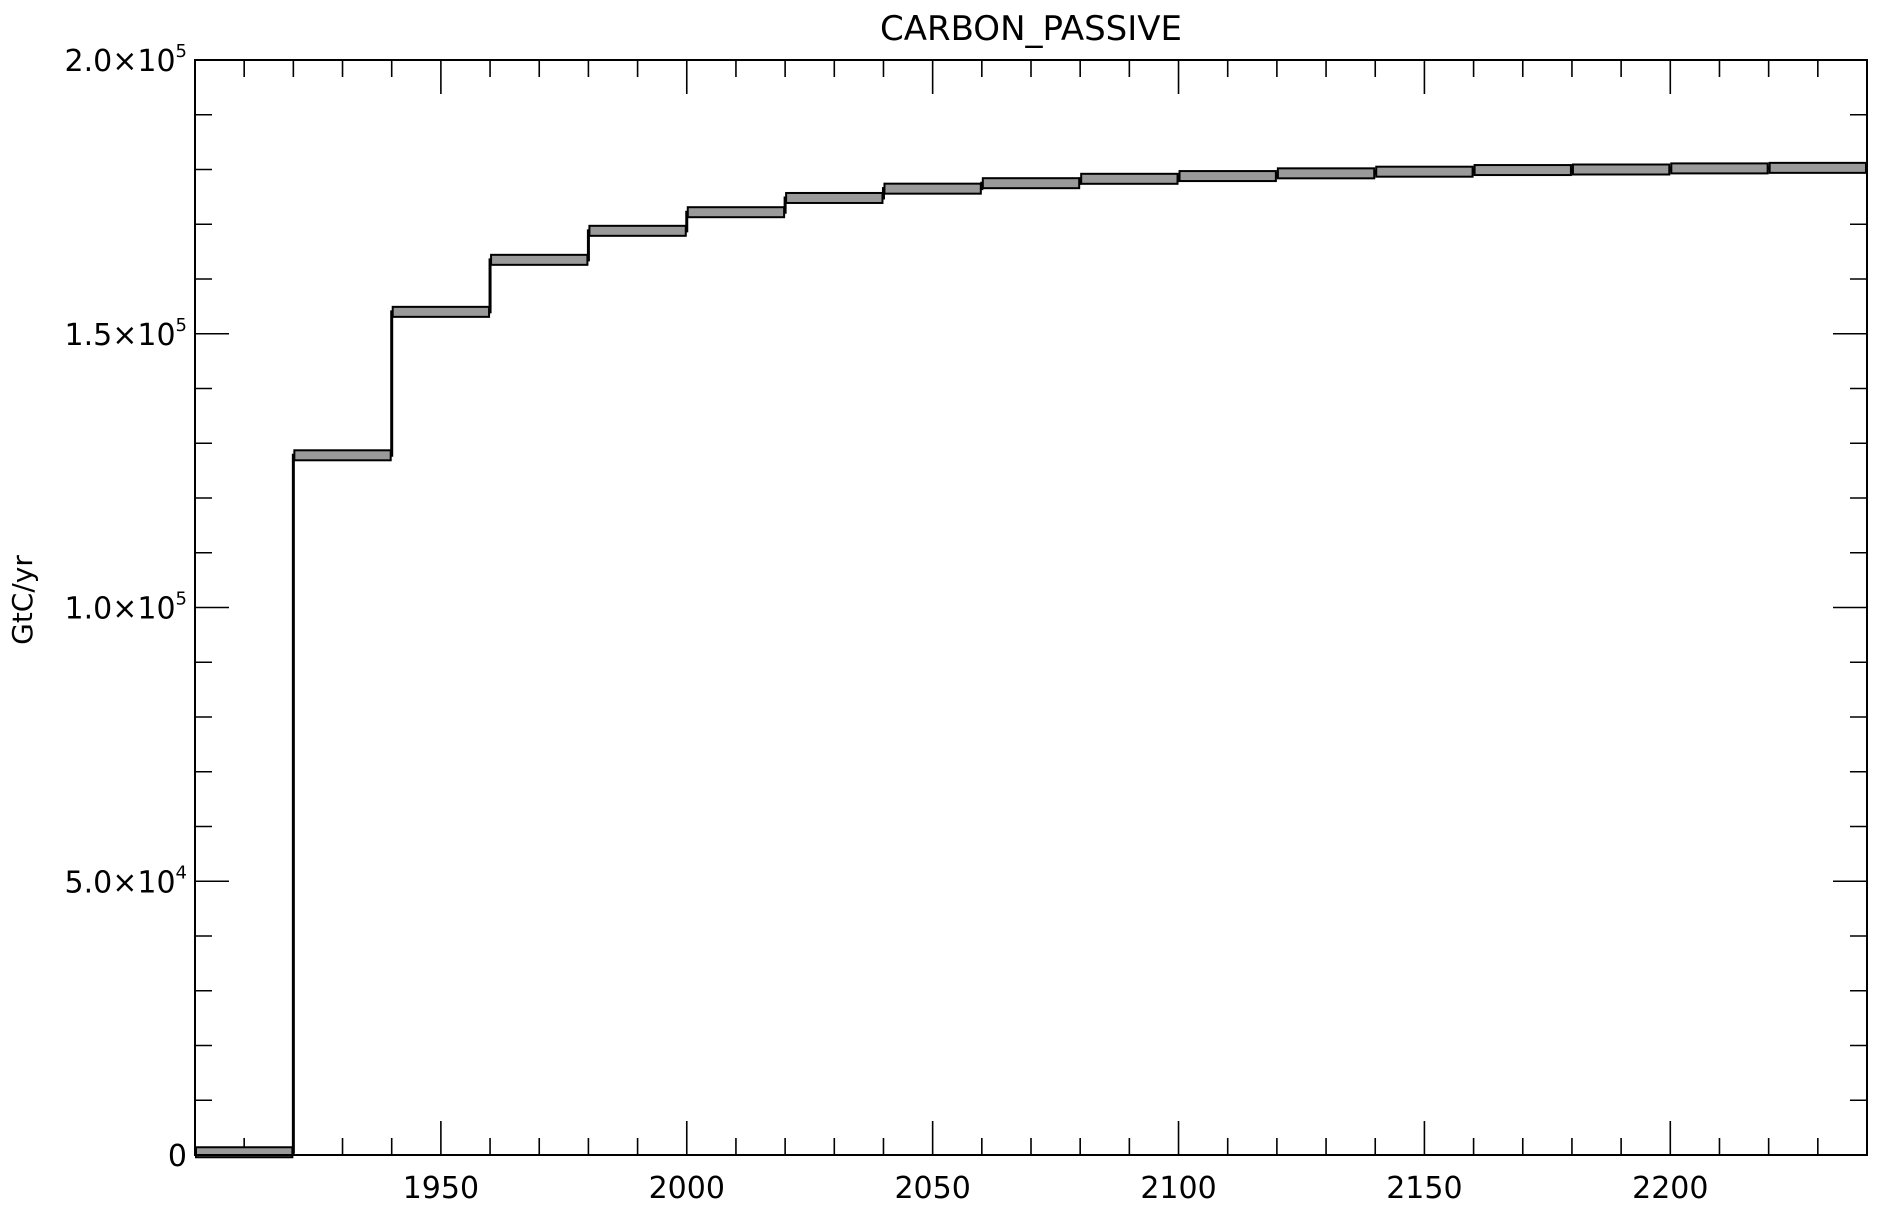  I want to click on y-tick-label: 1.0×10⁵, so click(126, 608).